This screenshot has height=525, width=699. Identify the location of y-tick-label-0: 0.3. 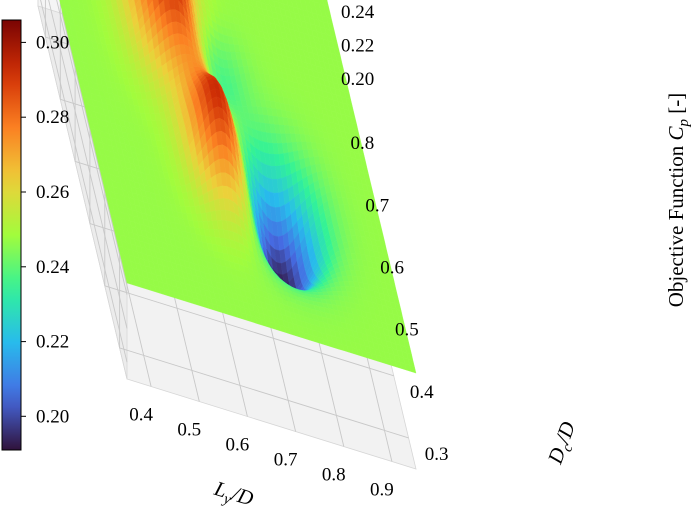
(437, 454).